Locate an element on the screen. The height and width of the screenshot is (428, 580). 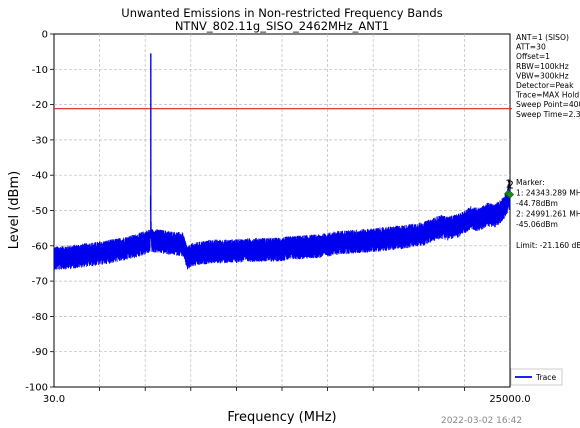
legend: Trace is located at coordinates (536, 377).